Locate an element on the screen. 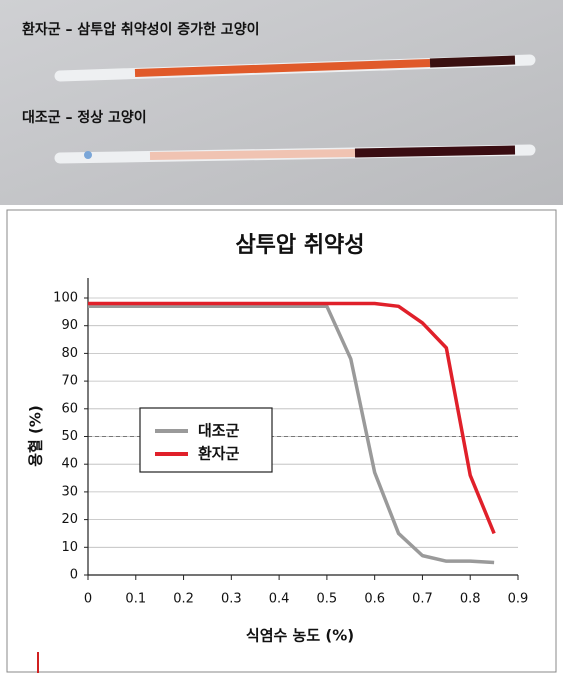 The width and height of the screenshot is (563, 677). y-tick-label: 0 is located at coordinates (74, 575).